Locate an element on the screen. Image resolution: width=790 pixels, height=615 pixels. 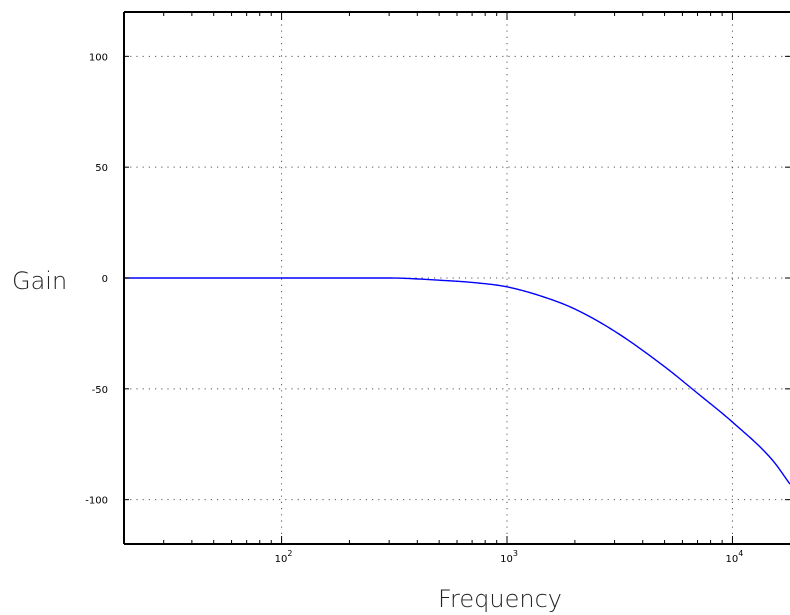
x-tick-label: 10³ is located at coordinates (509, 557).